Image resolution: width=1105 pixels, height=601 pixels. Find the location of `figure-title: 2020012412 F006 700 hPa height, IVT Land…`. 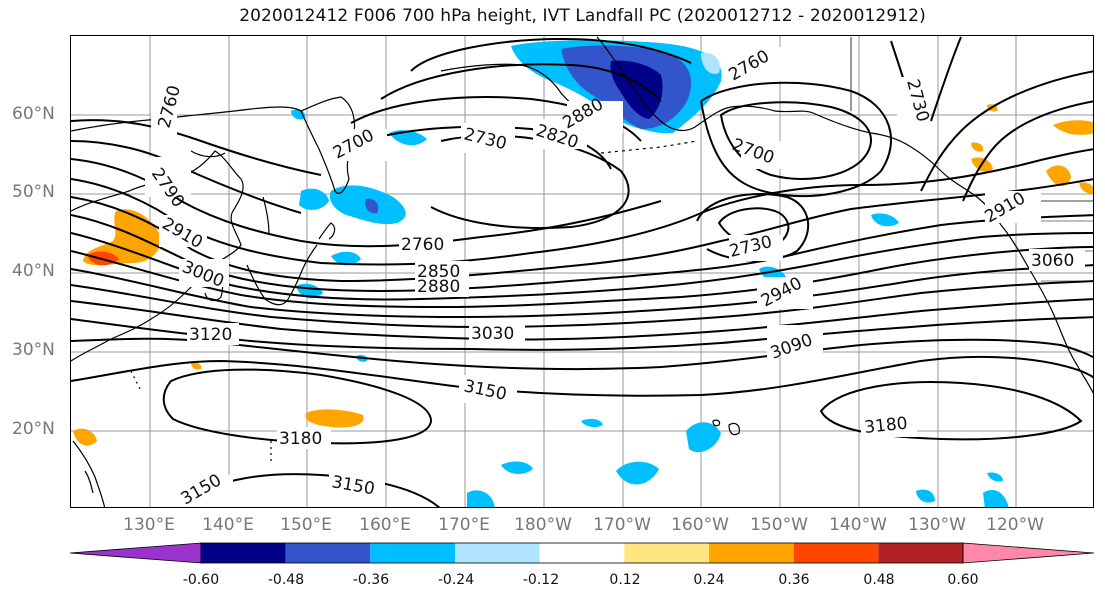

figure-title: 2020012412 F006 700 hPa height, IVT Land… is located at coordinates (582, 16).